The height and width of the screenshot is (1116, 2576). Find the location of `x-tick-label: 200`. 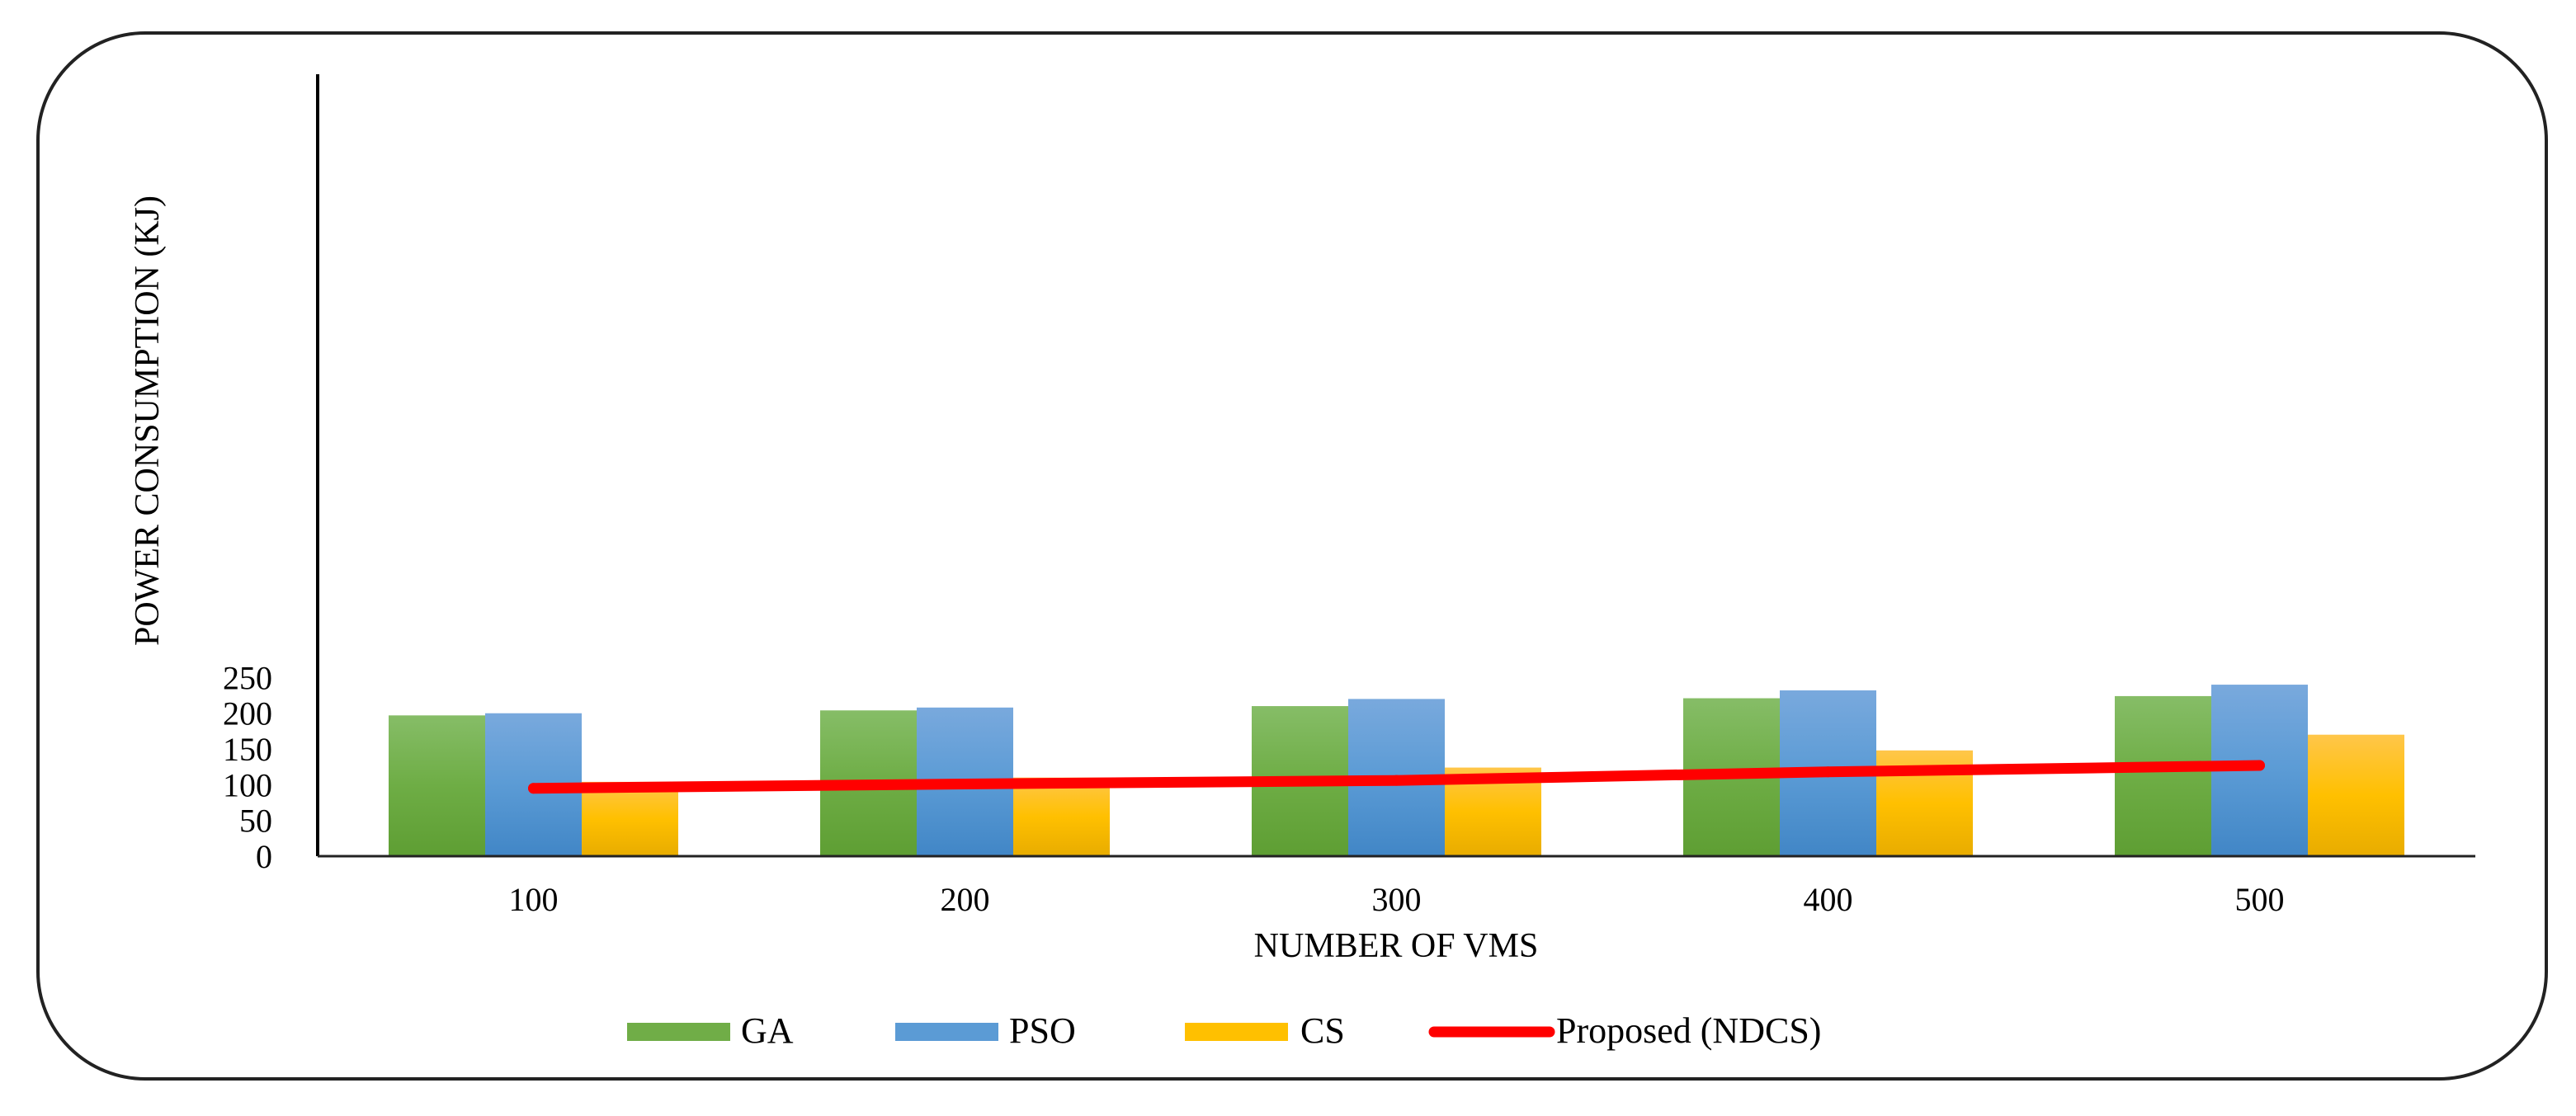

x-tick-label: 200 is located at coordinates (965, 900).